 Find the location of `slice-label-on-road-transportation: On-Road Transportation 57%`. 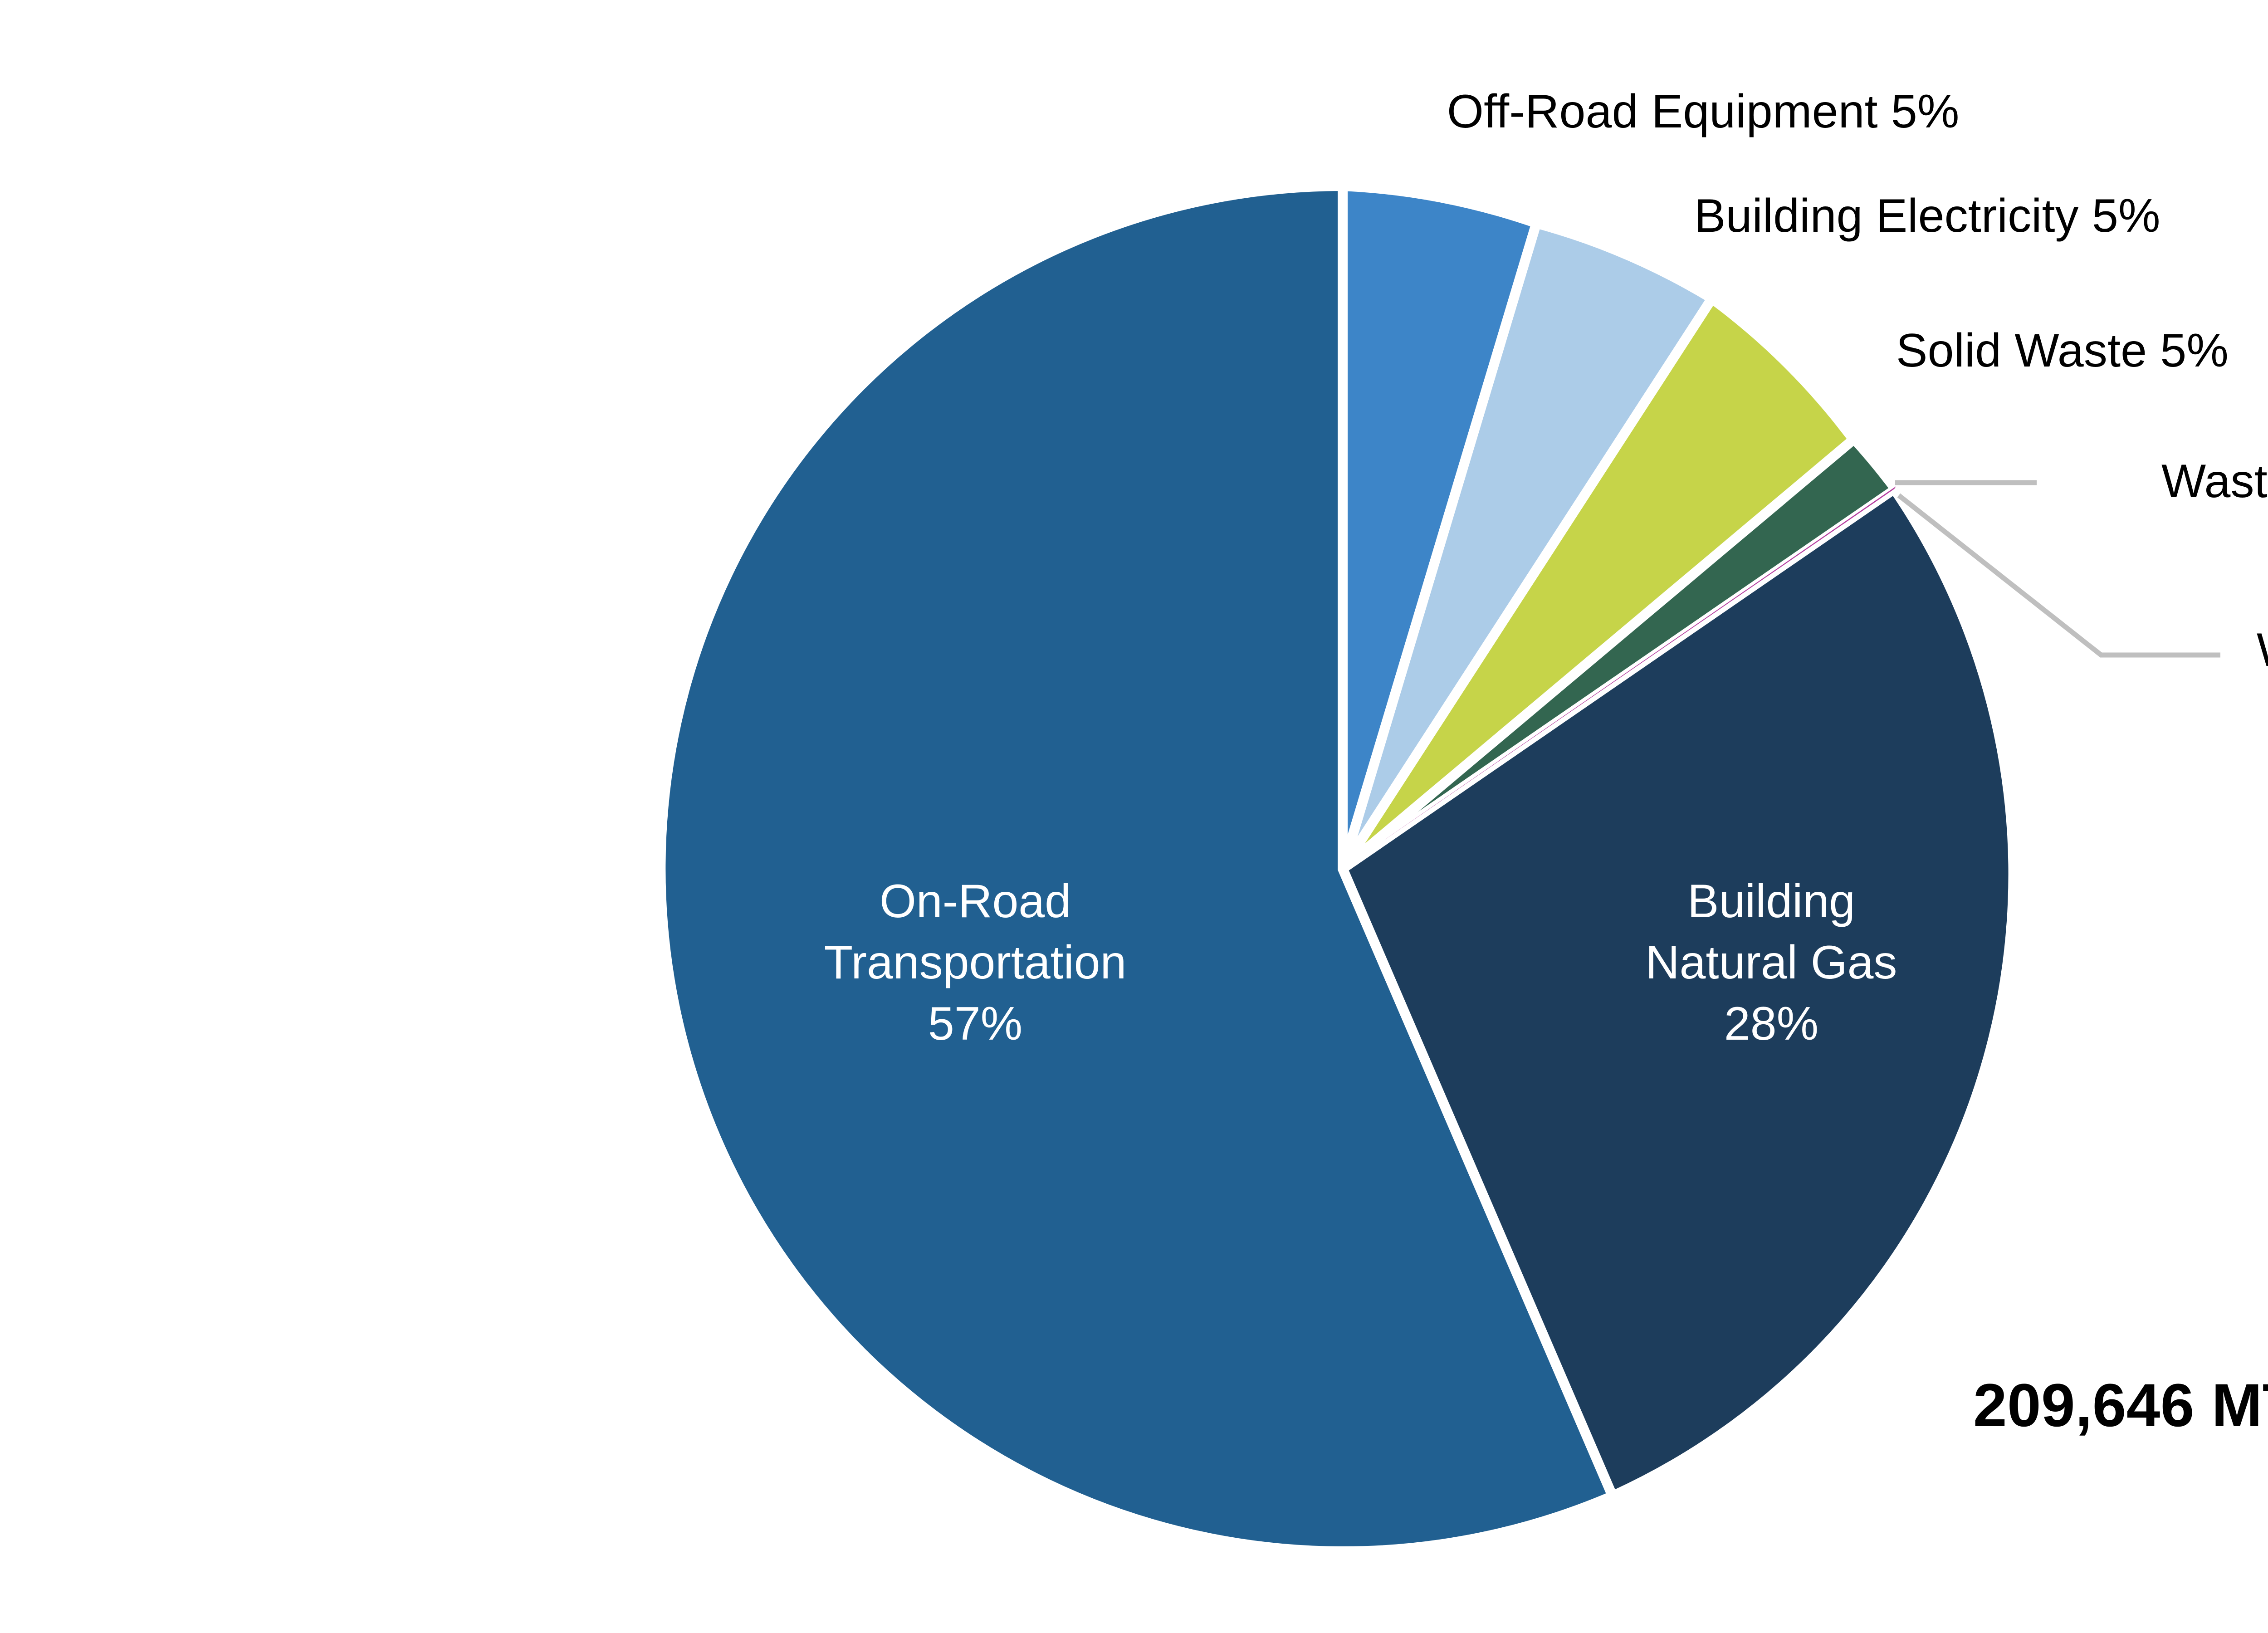

slice-label-on-road-transportation: On-Road Transportation 57% is located at coordinates (976, 963).